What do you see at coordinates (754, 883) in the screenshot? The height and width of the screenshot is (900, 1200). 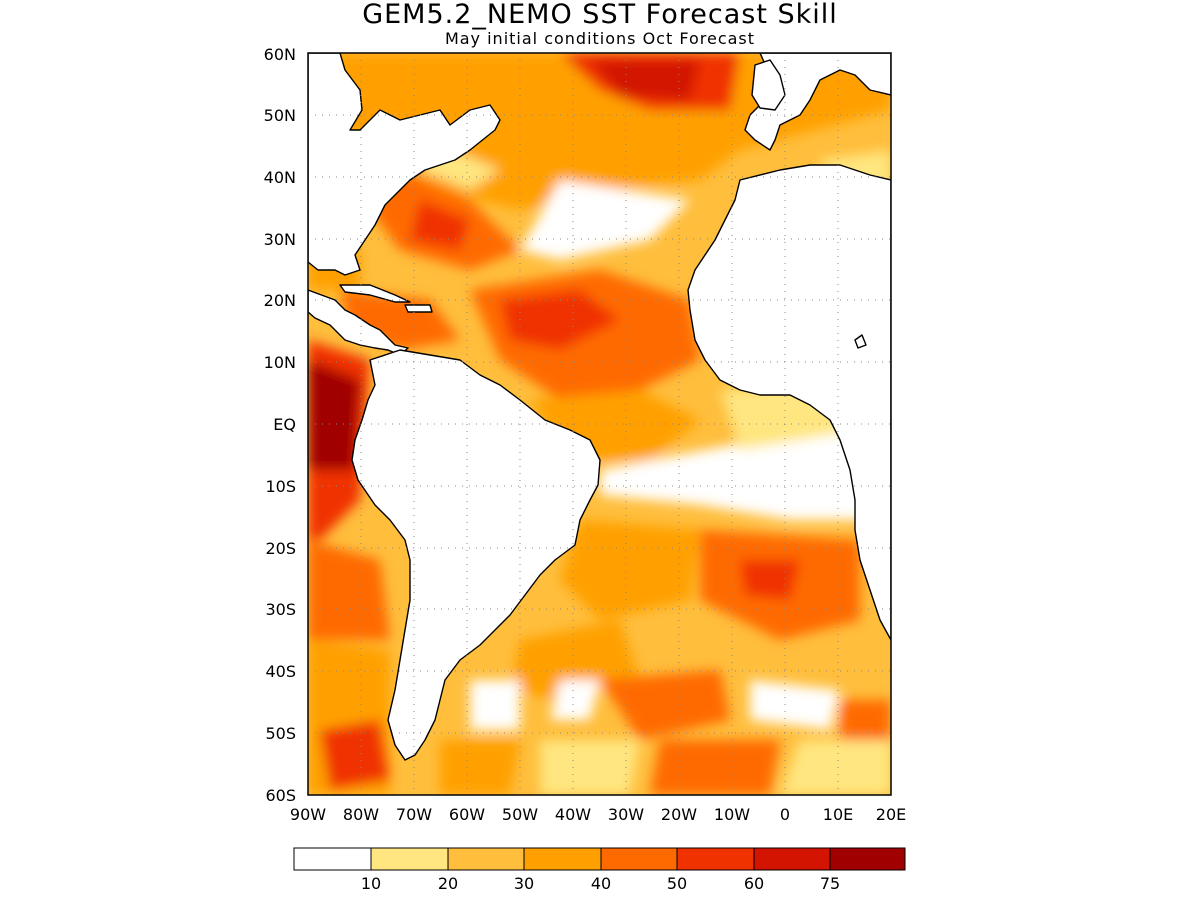 I see `colorbar-label: 60` at bounding box center [754, 883].